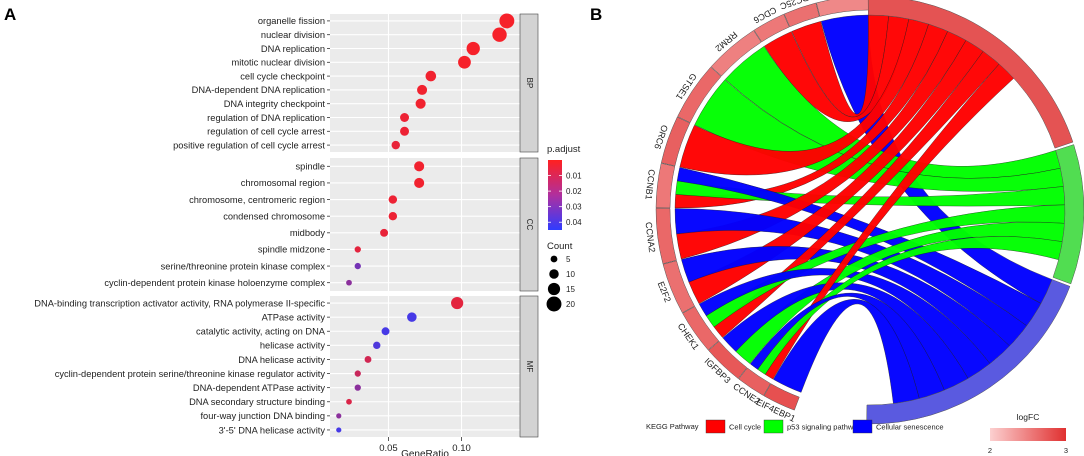 This screenshot has width=1084, height=456. I want to click on term-label: chromosome, centromeric region, so click(257, 200).